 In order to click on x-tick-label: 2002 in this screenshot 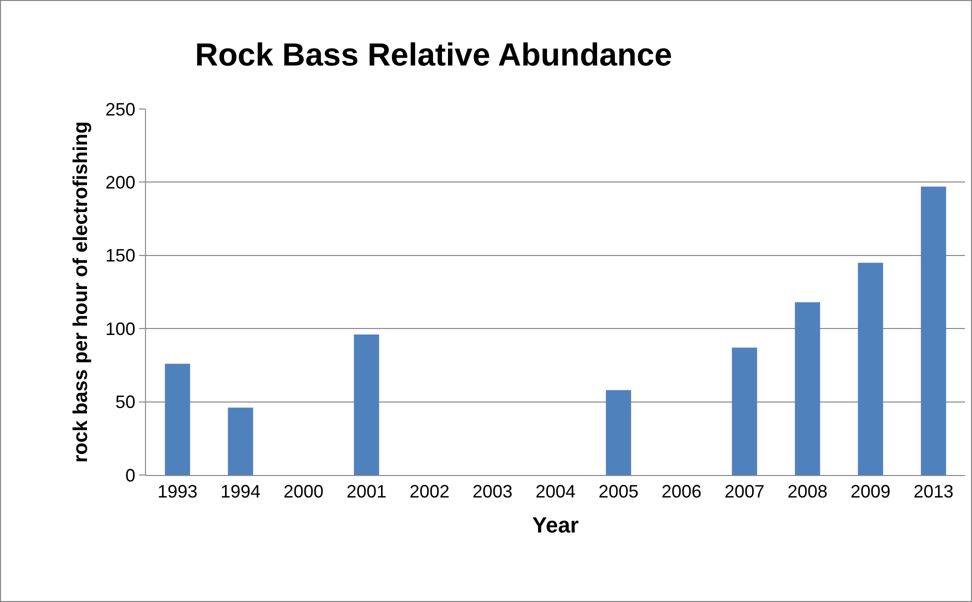, I will do `click(429, 492)`.